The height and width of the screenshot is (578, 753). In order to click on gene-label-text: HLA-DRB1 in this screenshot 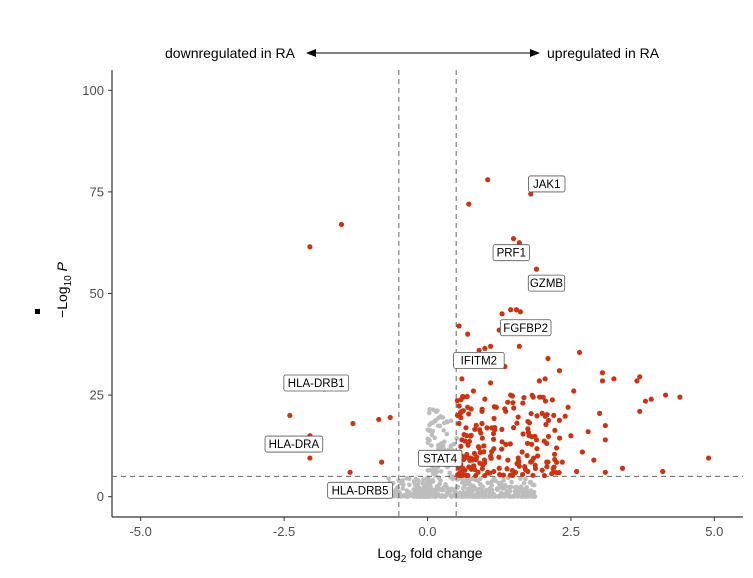, I will do `click(316, 384)`.